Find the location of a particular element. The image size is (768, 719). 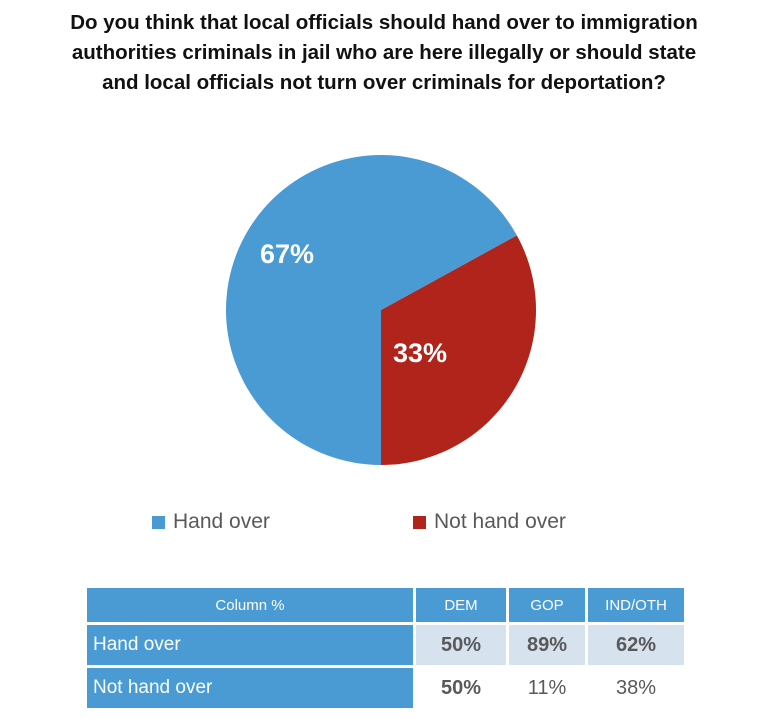

data-label: 33% is located at coordinates (420, 353).